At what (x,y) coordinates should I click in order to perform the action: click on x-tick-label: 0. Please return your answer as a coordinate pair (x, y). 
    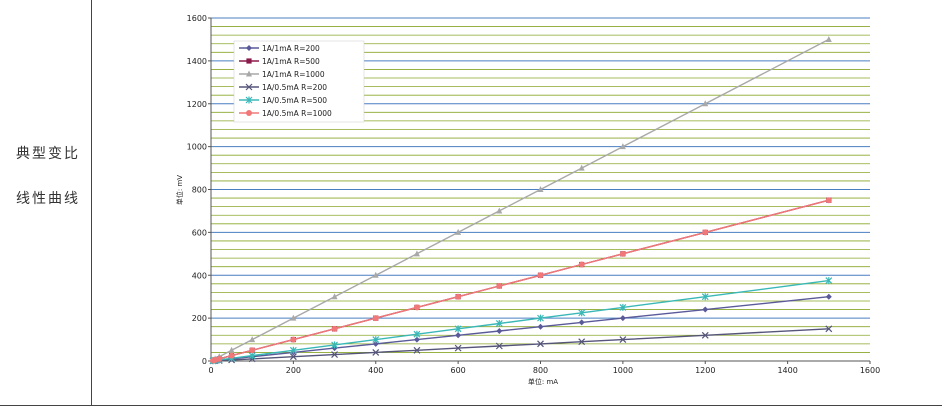
    Looking at the image, I should click on (210, 370).